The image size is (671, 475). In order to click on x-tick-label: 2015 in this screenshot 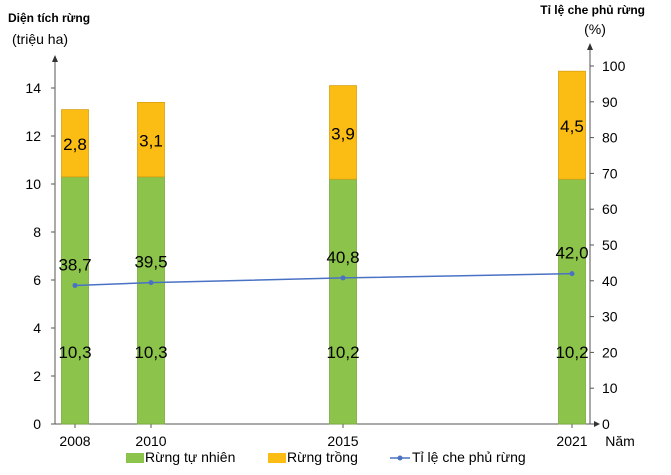, I will do `click(342, 441)`.